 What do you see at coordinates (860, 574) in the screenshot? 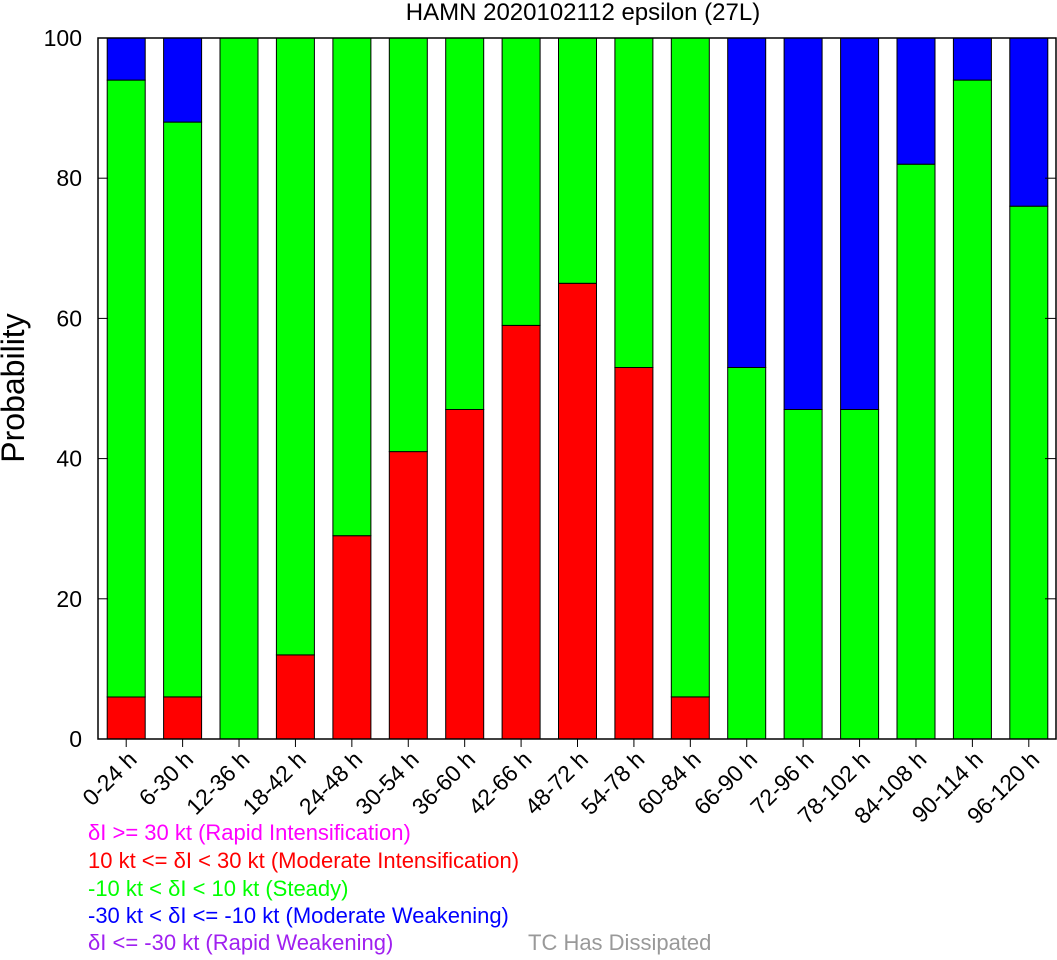
I see `bar-segment-78-102h-s1` at bounding box center [860, 574].